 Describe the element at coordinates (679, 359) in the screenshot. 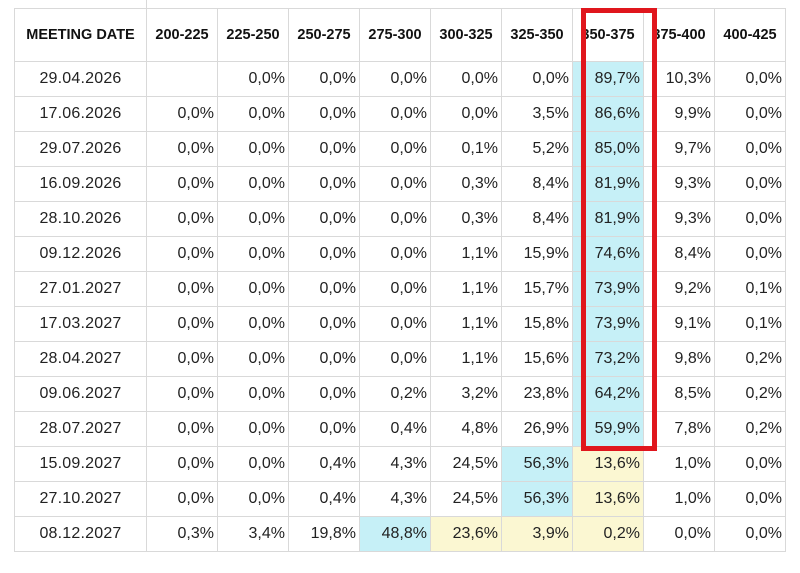

I see `probability-cell: 9,8%` at that location.